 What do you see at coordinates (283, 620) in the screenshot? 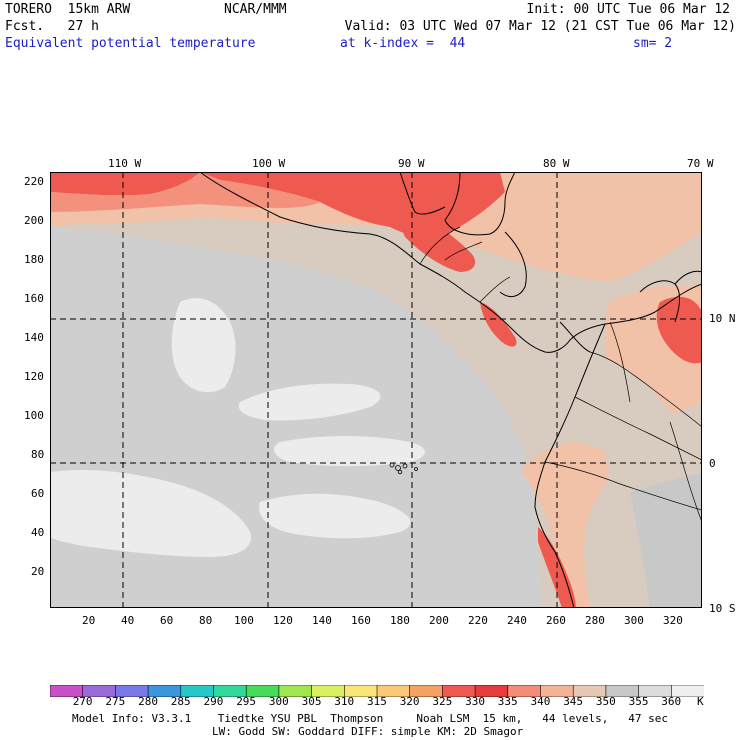
I see `x-tick-label: 120` at bounding box center [283, 620].